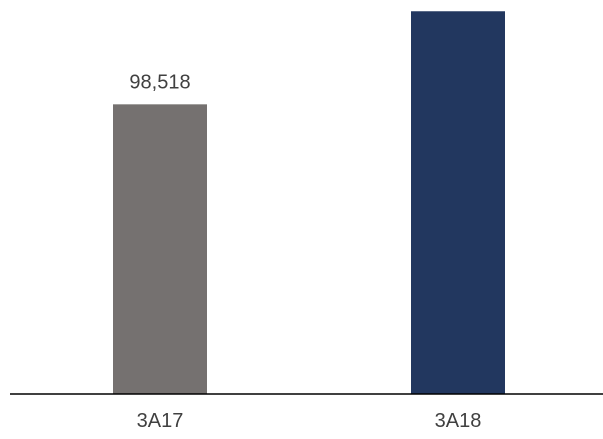  Describe the element at coordinates (458, 421) in the screenshot. I see `x-tick-label-3a18: 3A18` at that location.